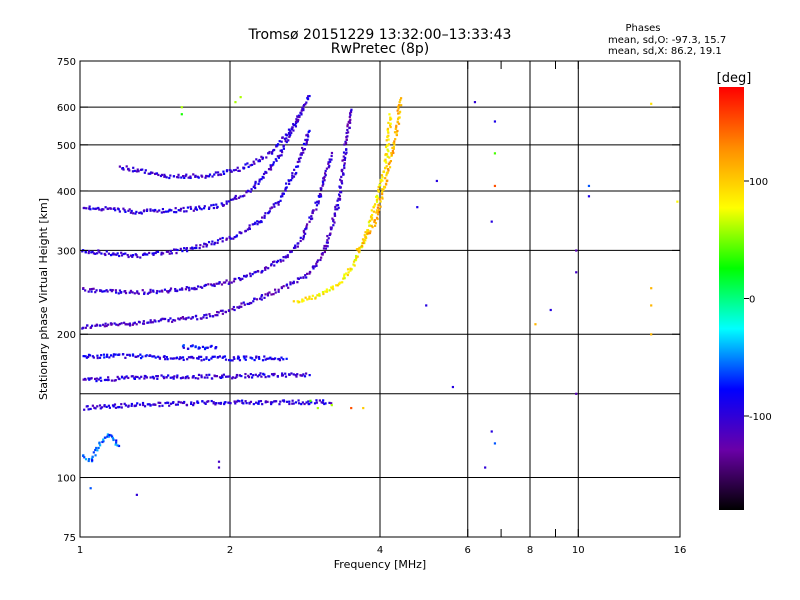 The height and width of the screenshot is (600, 800). What do you see at coordinates (66, 108) in the screenshot?
I see `y-tick-label: 600` at bounding box center [66, 108].